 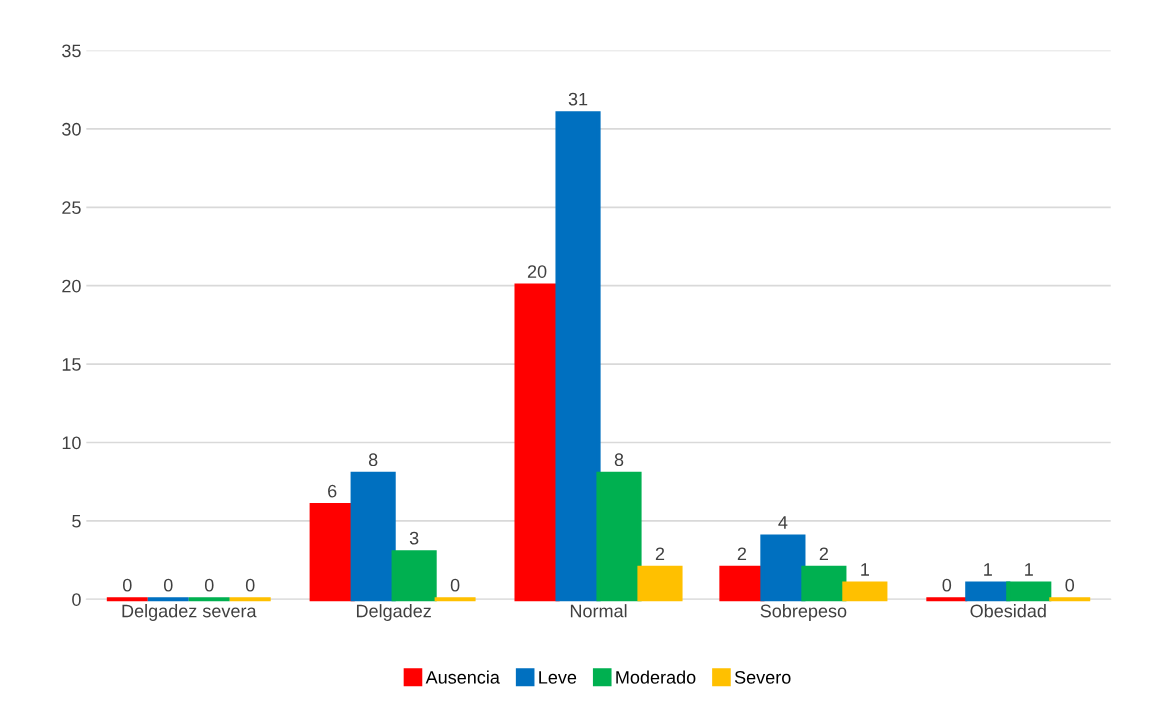 What do you see at coordinates (71, 443) in the screenshot?
I see `y-tick-label: 10` at bounding box center [71, 443].